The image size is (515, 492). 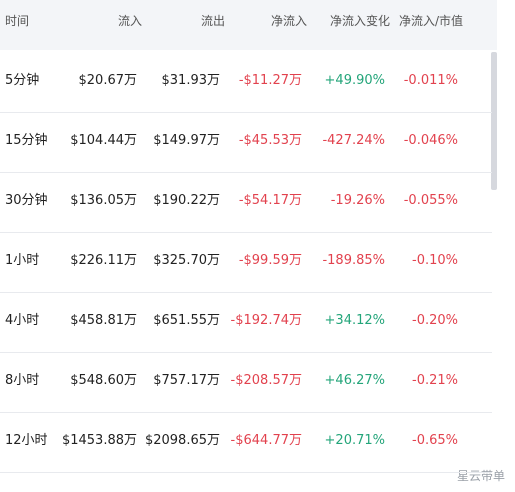 I want to click on table-cell: -0.046%, so click(x=430, y=140).